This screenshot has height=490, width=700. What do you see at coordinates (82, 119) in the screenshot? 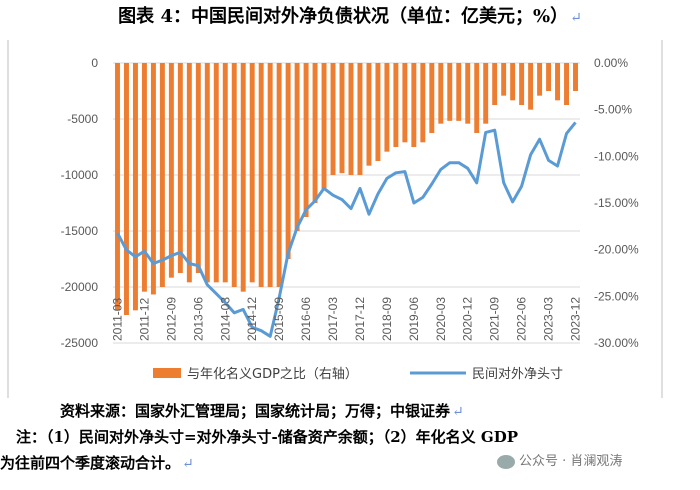
I see `left-axis-tick-label: -5000` at bounding box center [82, 119].